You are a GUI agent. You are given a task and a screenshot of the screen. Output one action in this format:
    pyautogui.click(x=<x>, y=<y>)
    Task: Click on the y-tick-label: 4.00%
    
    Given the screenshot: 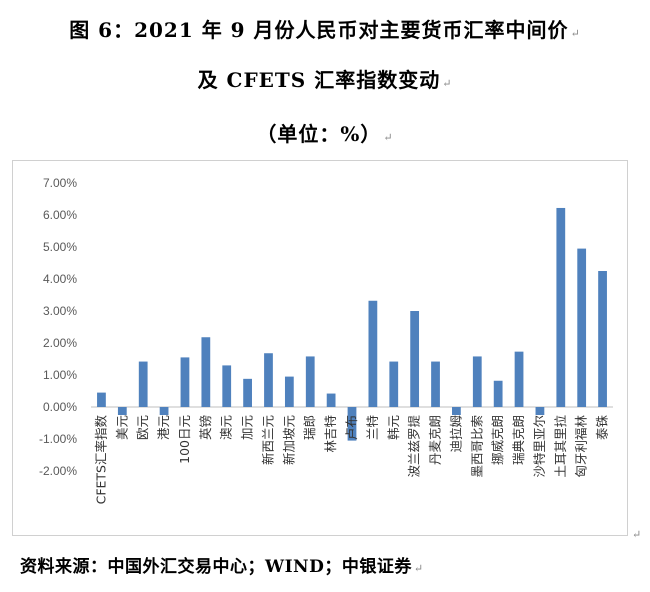 What is the action you would take?
    pyautogui.click(x=60, y=279)
    